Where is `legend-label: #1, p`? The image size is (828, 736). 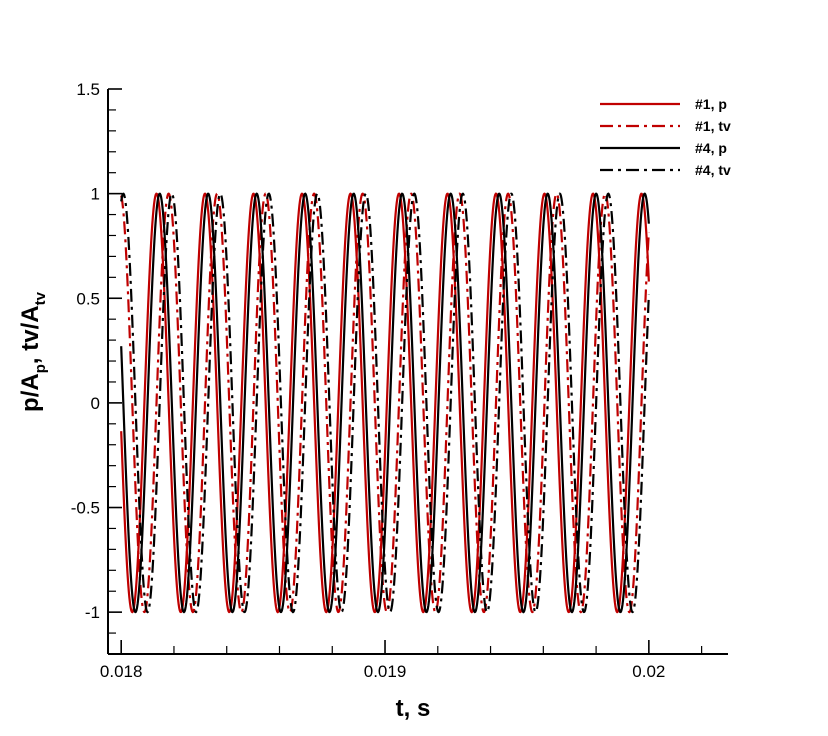 legend-label: #1, p is located at coordinates (711, 104).